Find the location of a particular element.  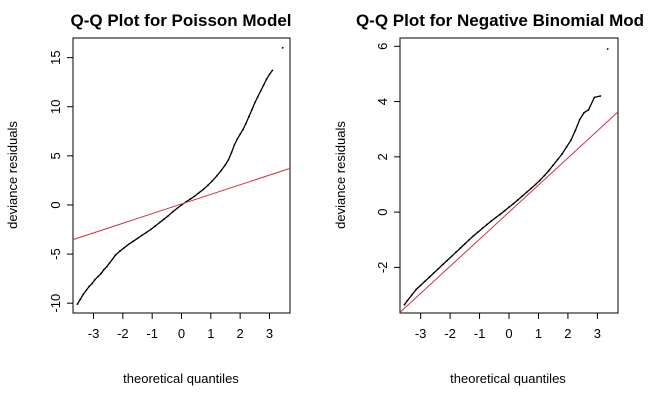

reference-line is located at coordinates (181, 204).